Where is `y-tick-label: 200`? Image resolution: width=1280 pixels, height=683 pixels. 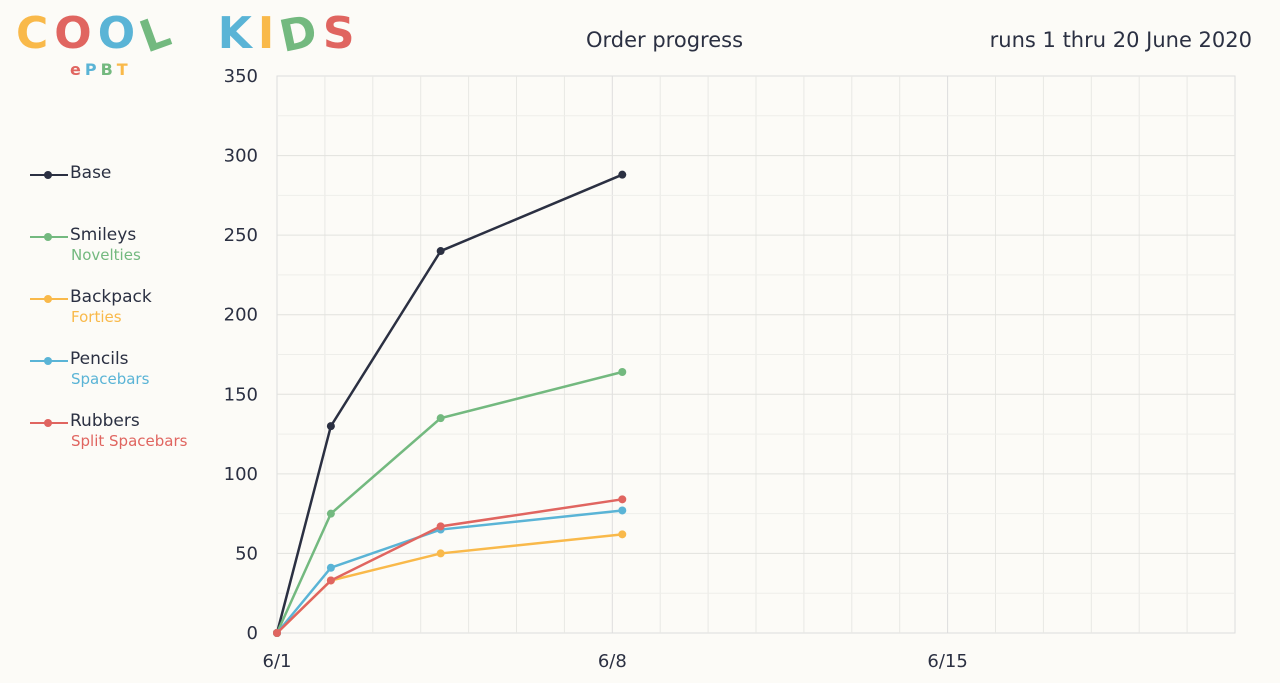
y-tick-label: 200 is located at coordinates (241, 315).